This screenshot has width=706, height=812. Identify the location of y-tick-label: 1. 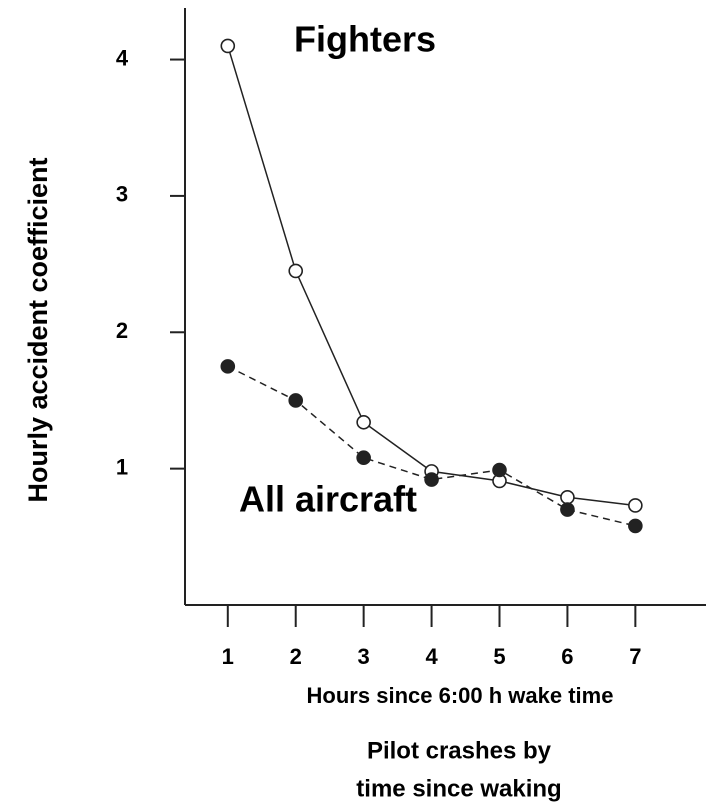
(122, 466).